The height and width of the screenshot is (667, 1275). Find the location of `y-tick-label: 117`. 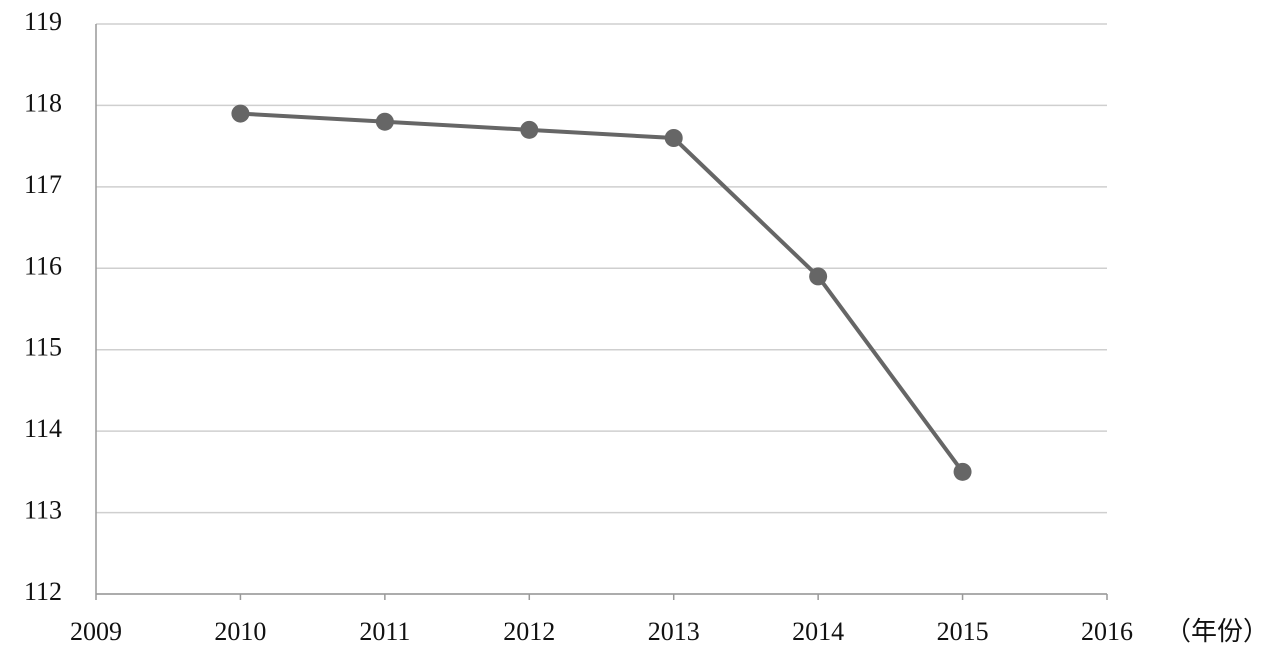

y-tick-label: 117 is located at coordinates (43, 184).